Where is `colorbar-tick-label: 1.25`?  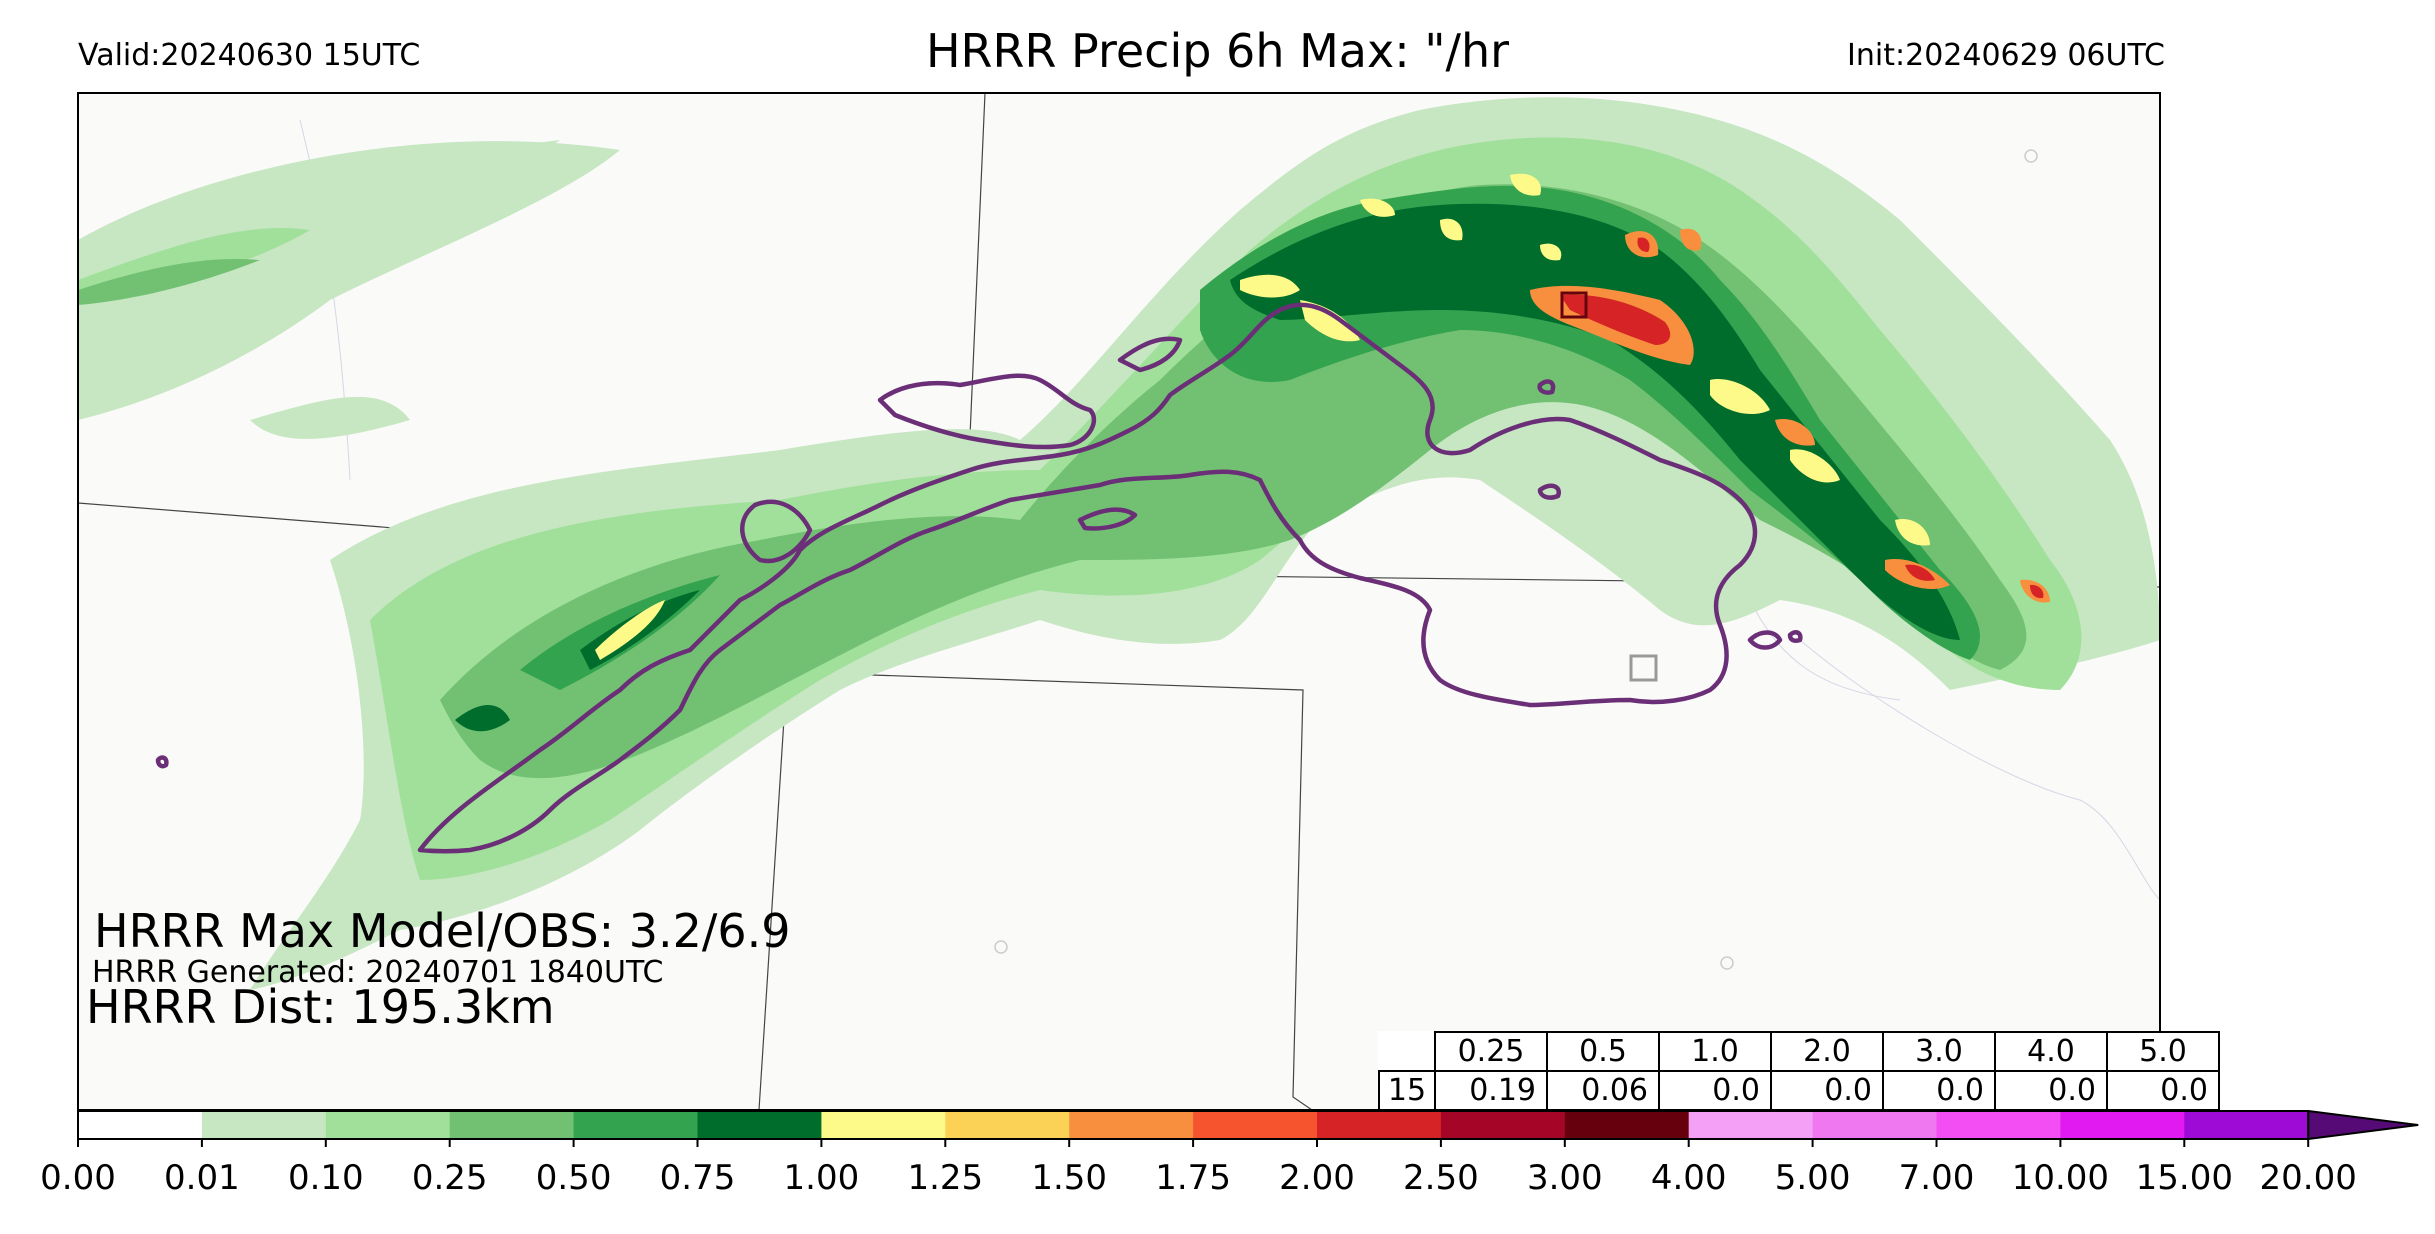 colorbar-tick-label: 1.25 is located at coordinates (945, 1178).